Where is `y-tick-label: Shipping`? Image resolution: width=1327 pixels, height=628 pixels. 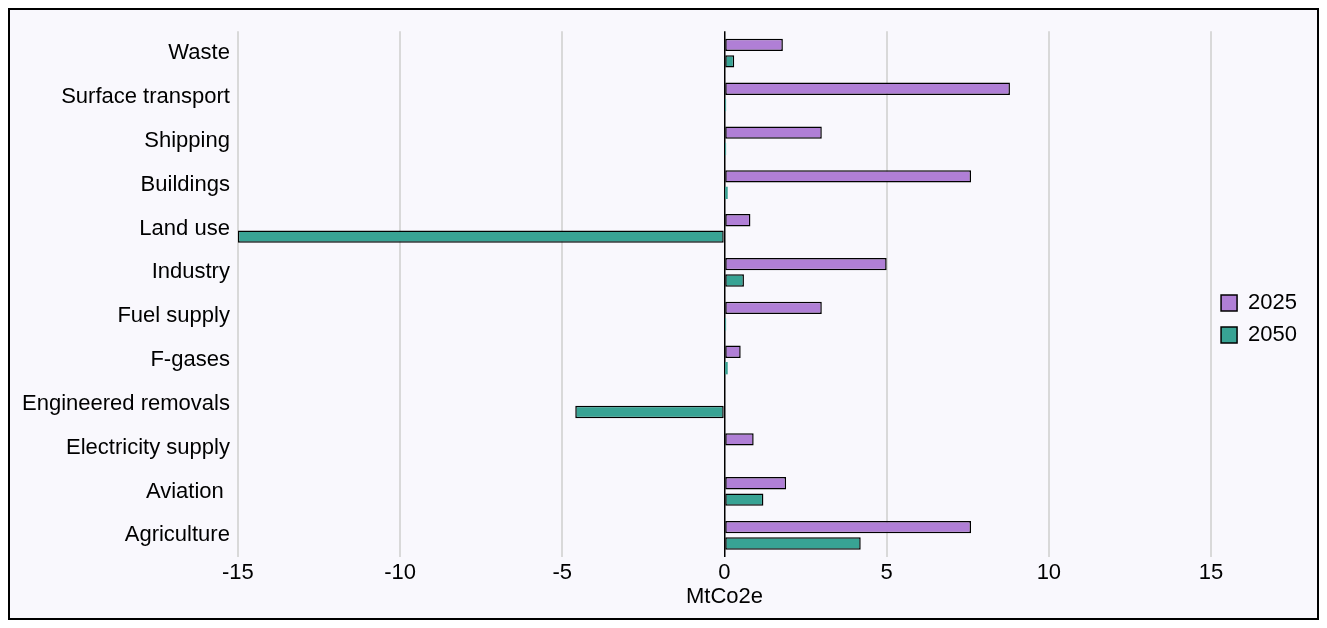
y-tick-label: Shipping is located at coordinates (187, 139).